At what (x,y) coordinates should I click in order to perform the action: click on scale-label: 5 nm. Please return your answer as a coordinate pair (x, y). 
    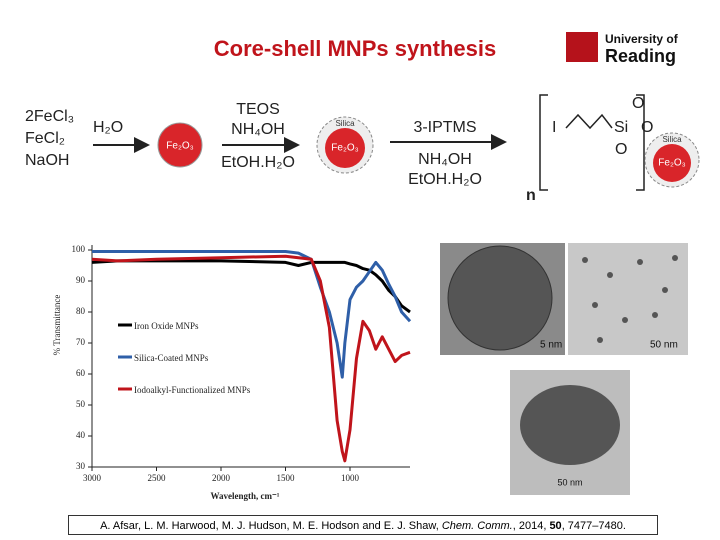
    Looking at the image, I should click on (551, 345).